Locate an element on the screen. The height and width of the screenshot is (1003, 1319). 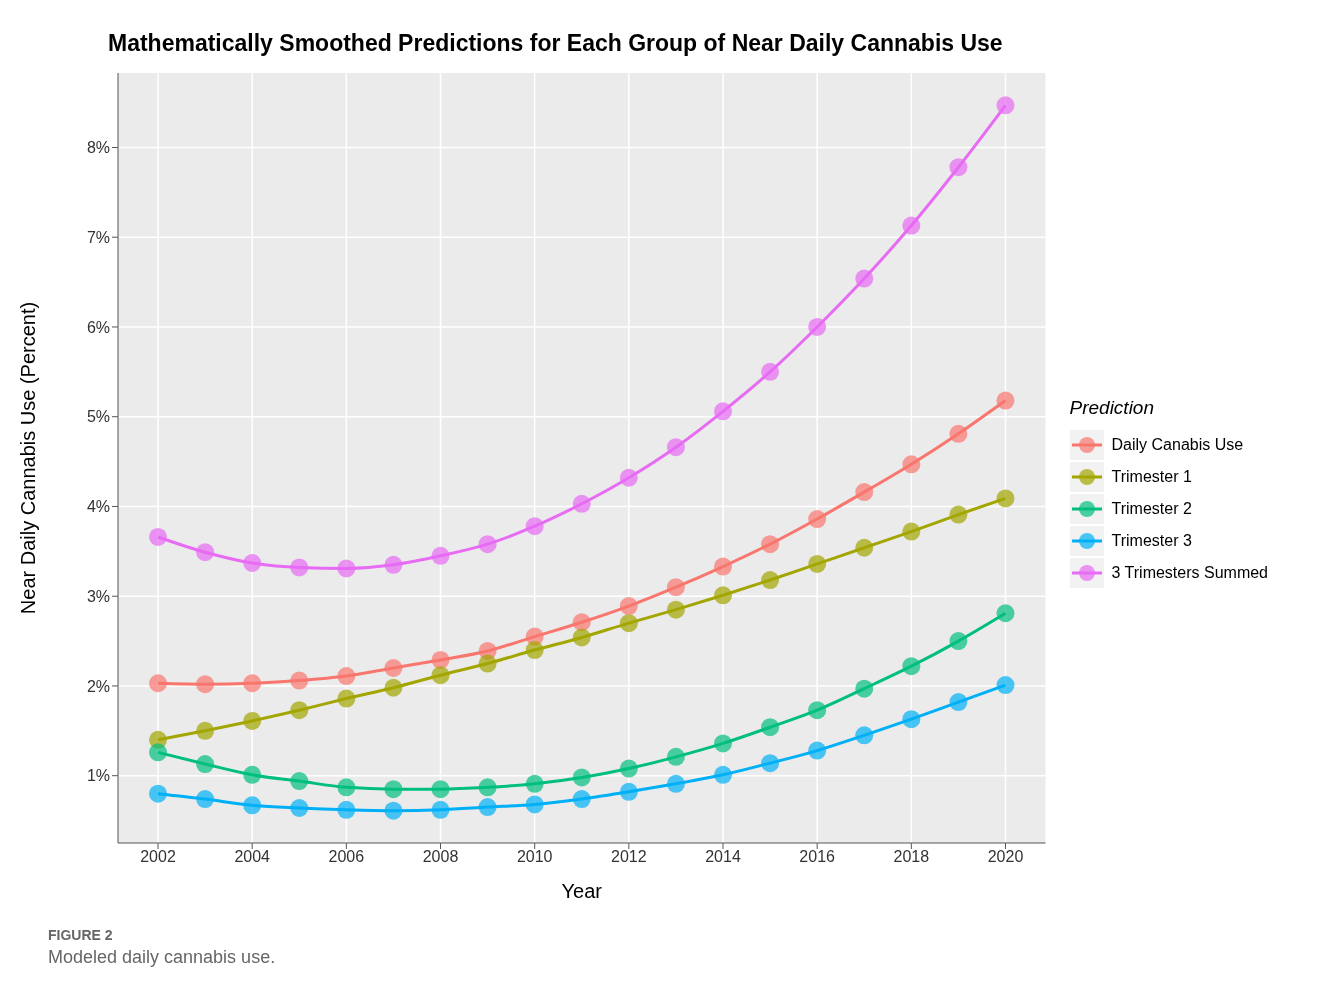
x-tick-label: 2020 is located at coordinates (1005, 857).